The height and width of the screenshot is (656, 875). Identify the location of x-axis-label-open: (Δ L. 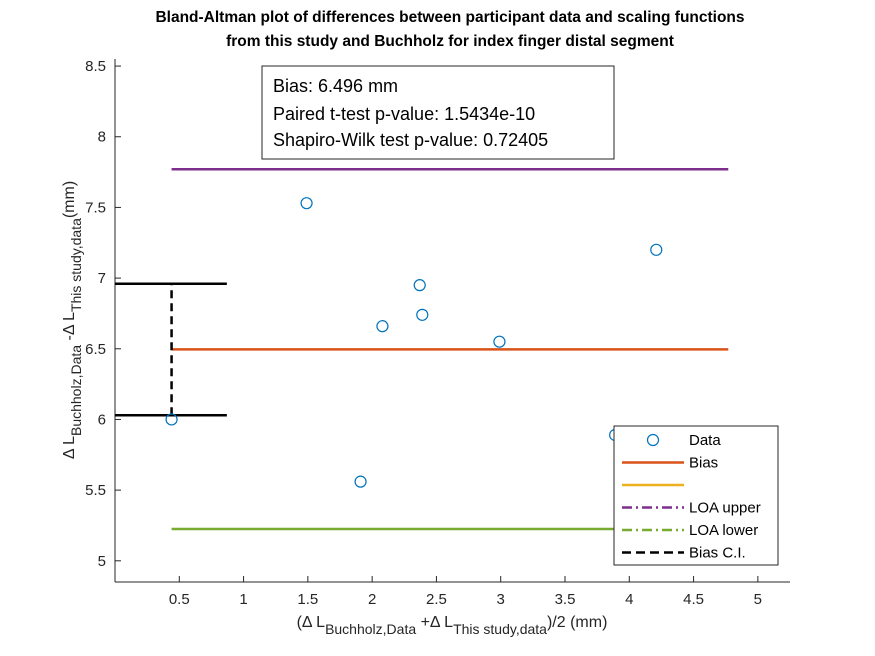
(311, 622).